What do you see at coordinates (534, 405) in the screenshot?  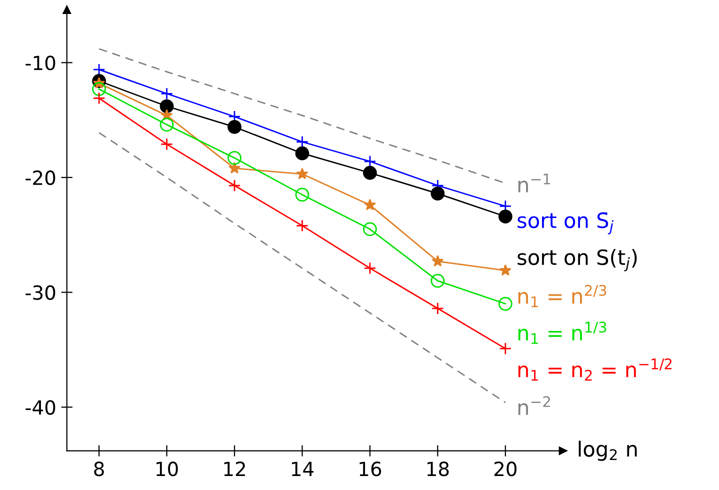 I see `series-label: n$^{−2}$` at bounding box center [534, 405].